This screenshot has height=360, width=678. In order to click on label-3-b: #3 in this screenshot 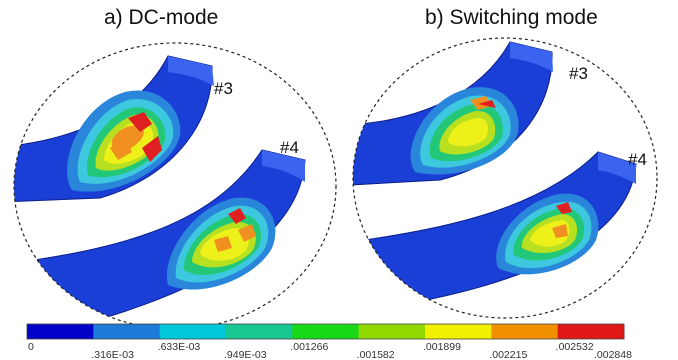, I will do `click(578, 73)`.